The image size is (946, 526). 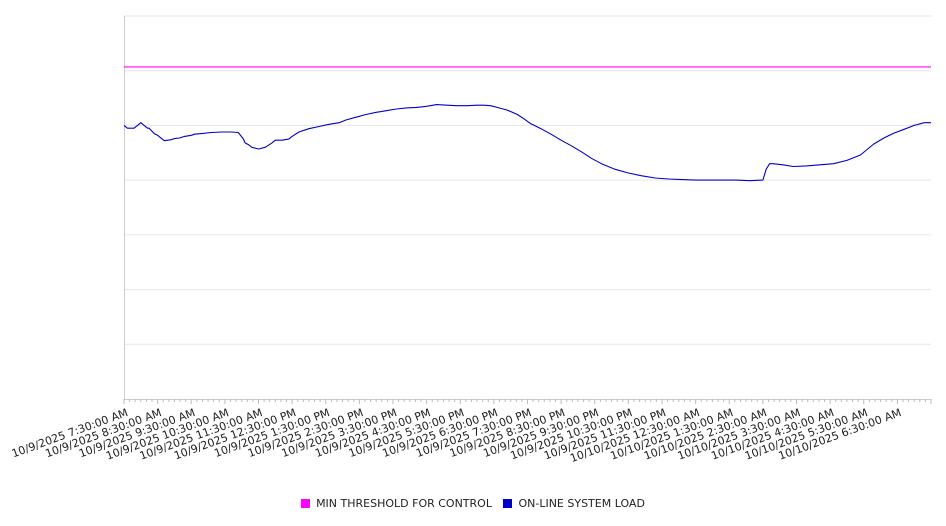 What do you see at coordinates (404, 503) in the screenshot?
I see `legend-label-threshold: MIN THRESHOLD FOR CONTROL` at bounding box center [404, 503].